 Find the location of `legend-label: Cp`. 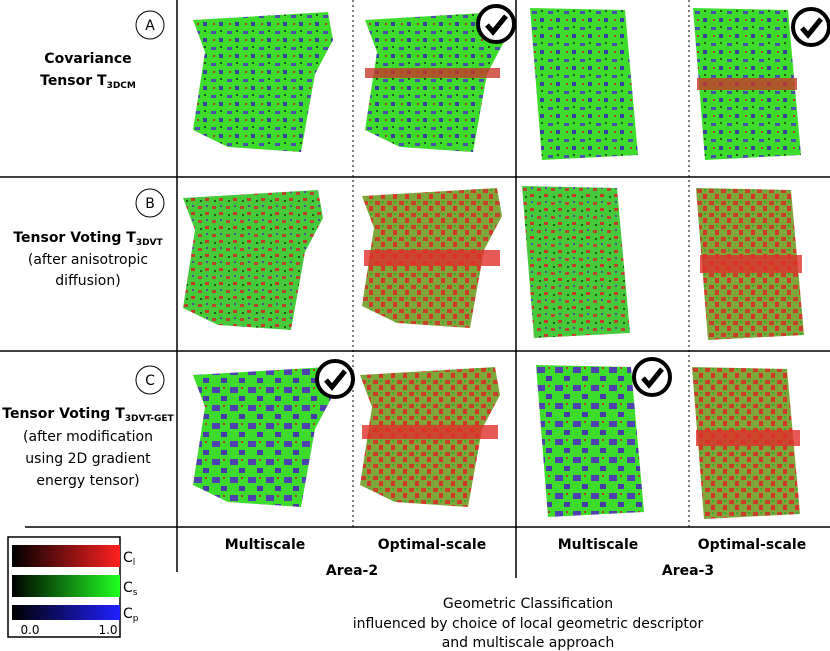

legend-label: Cp is located at coordinates (131, 615).